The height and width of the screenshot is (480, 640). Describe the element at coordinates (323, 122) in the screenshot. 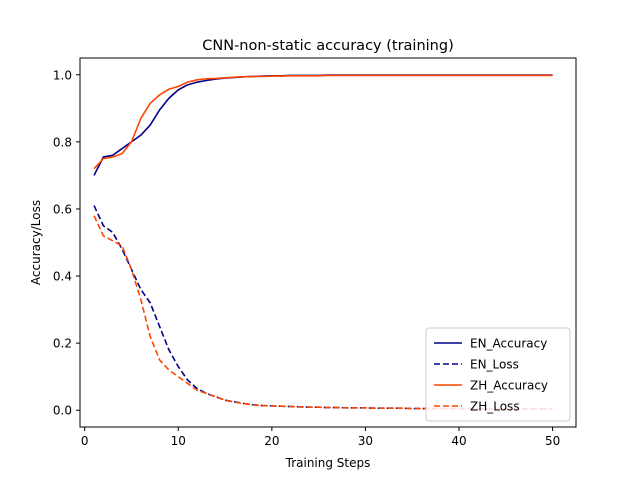

I see `series-line-zh-accuracy` at that location.